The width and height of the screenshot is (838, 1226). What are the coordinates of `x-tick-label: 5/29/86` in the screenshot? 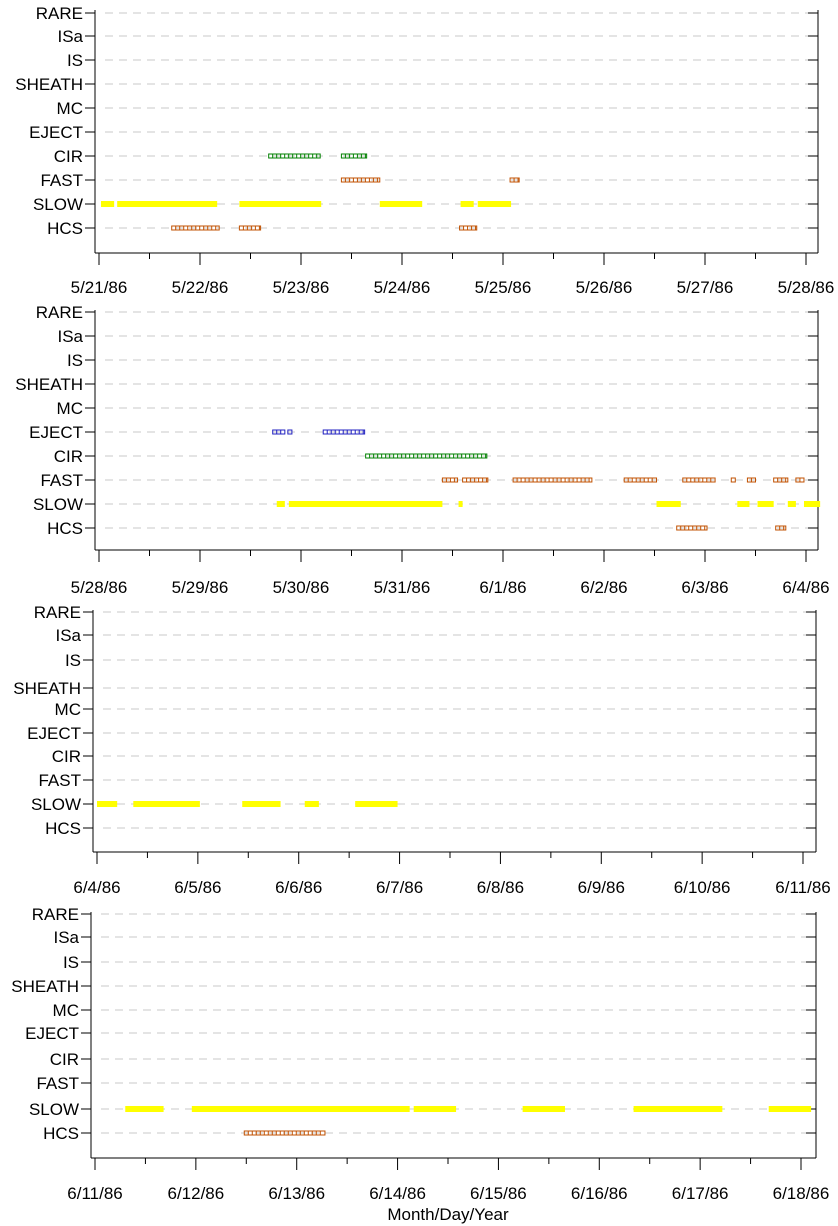 It's located at (200, 587).